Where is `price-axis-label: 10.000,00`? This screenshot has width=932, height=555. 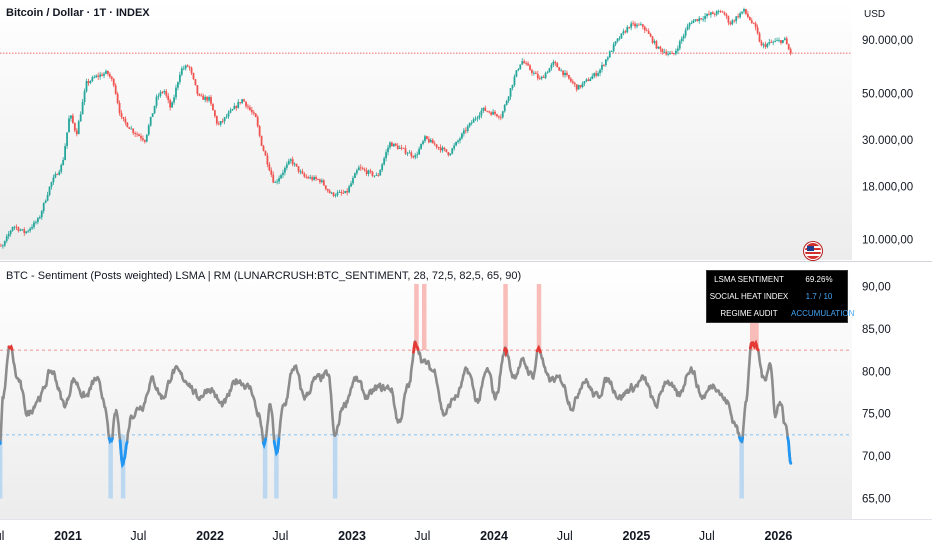 price-axis-label: 10.000,00 is located at coordinates (887, 241).